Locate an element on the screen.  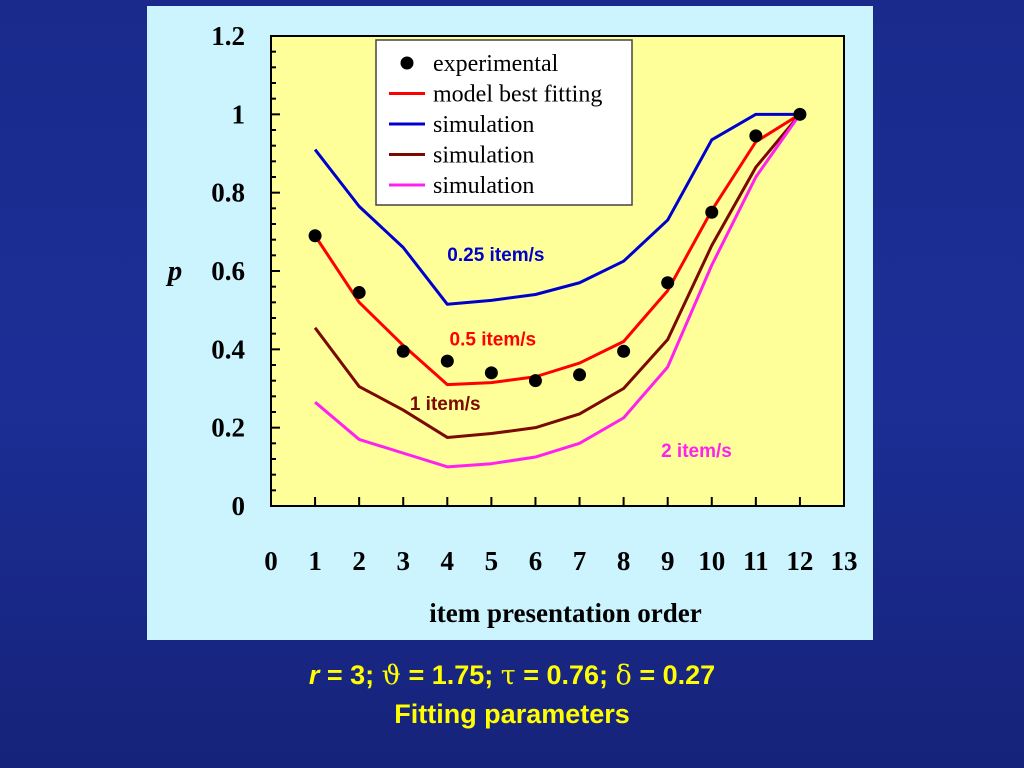
x-tick-label: 9 is located at coordinates (668, 561).